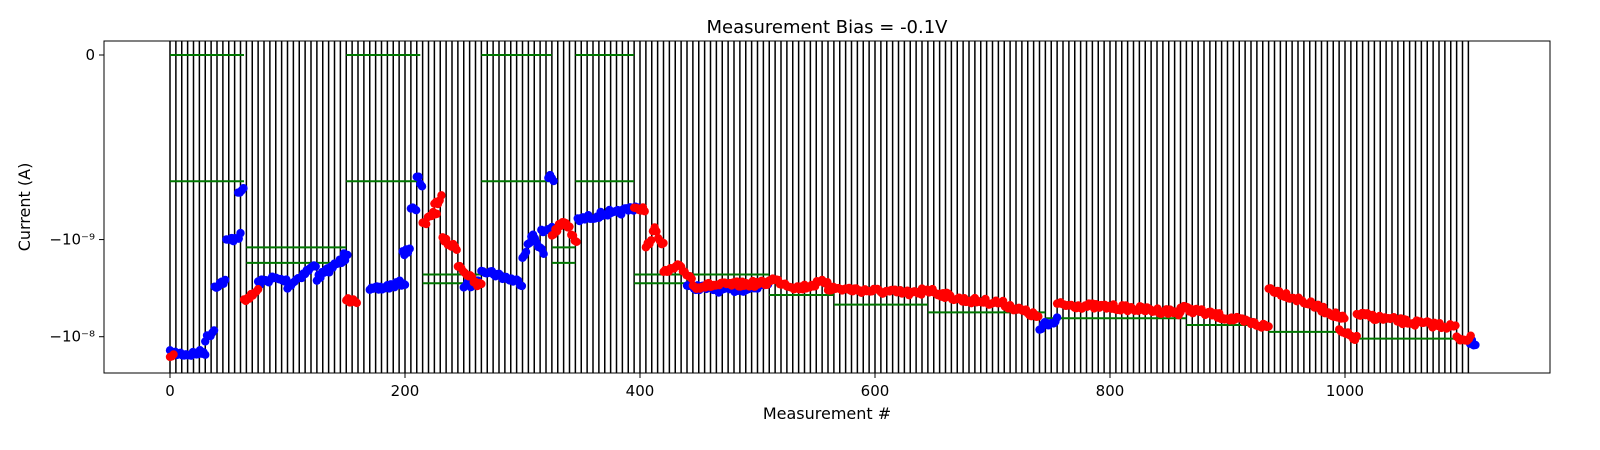  Describe the element at coordinates (405, 391) in the screenshot. I see `x-tick-label: 200` at that location.